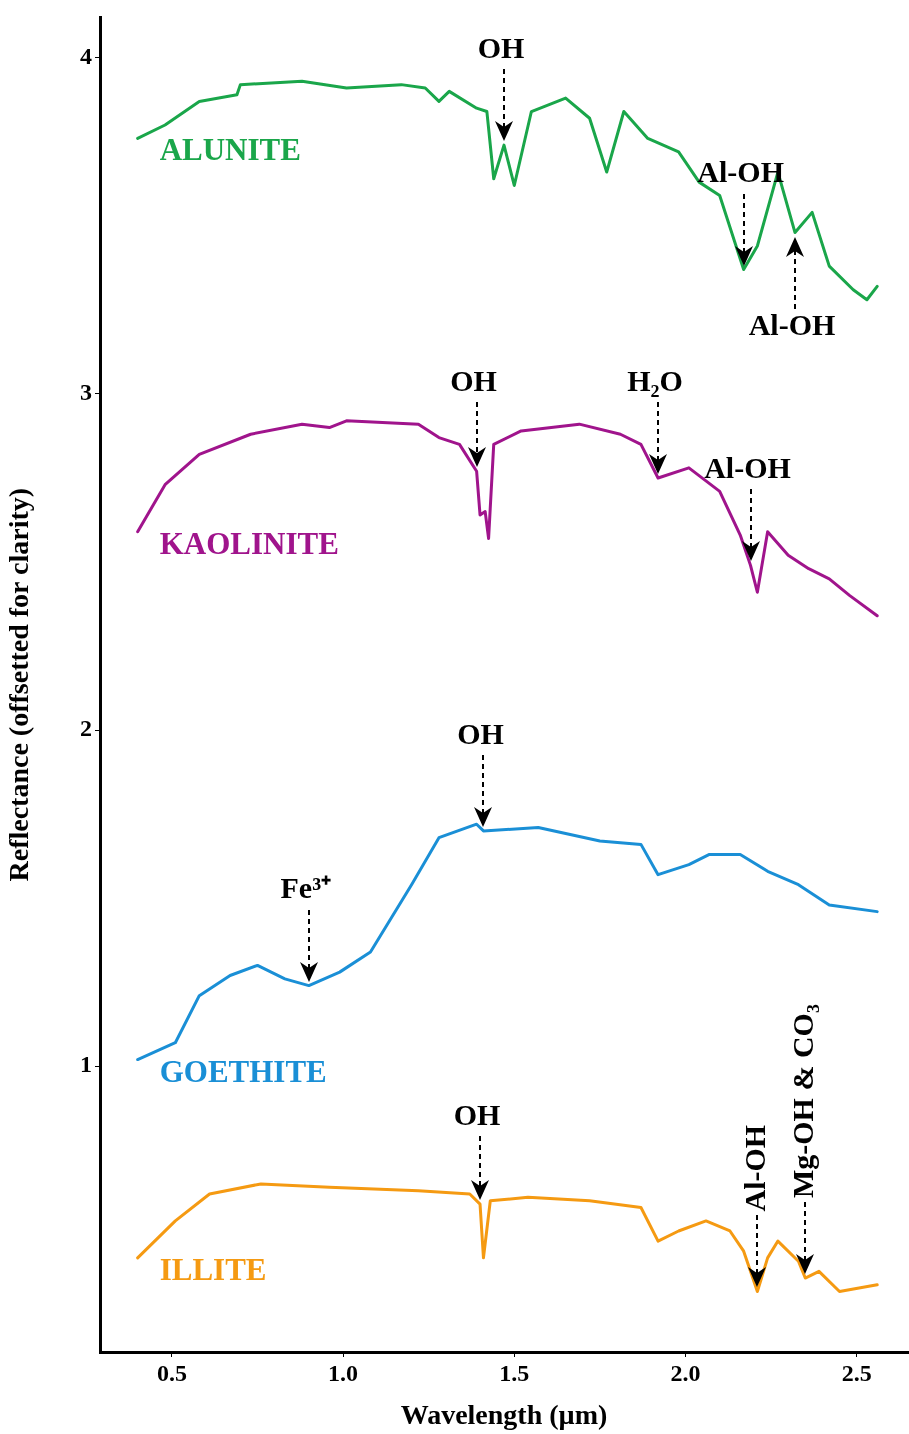  I want to click on y-tick-label: 2, so click(86, 728).